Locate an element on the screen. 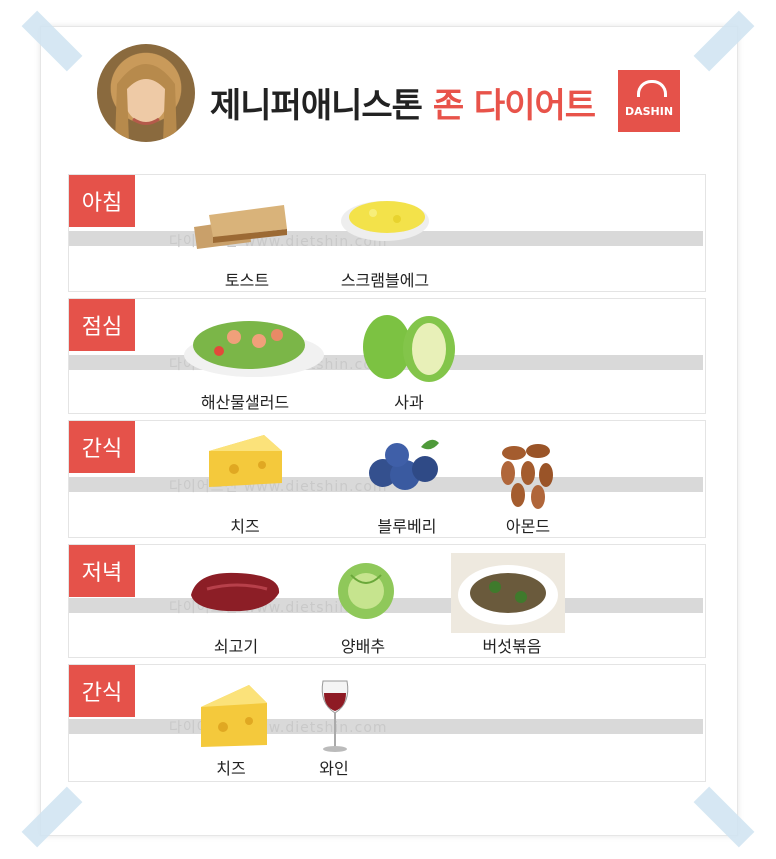 The image size is (776, 859). meal-section-dinner: 저녁 다이어트신 www.dietshin.com 쇠고기 양배추 버섯볶음 is located at coordinates (387, 601).